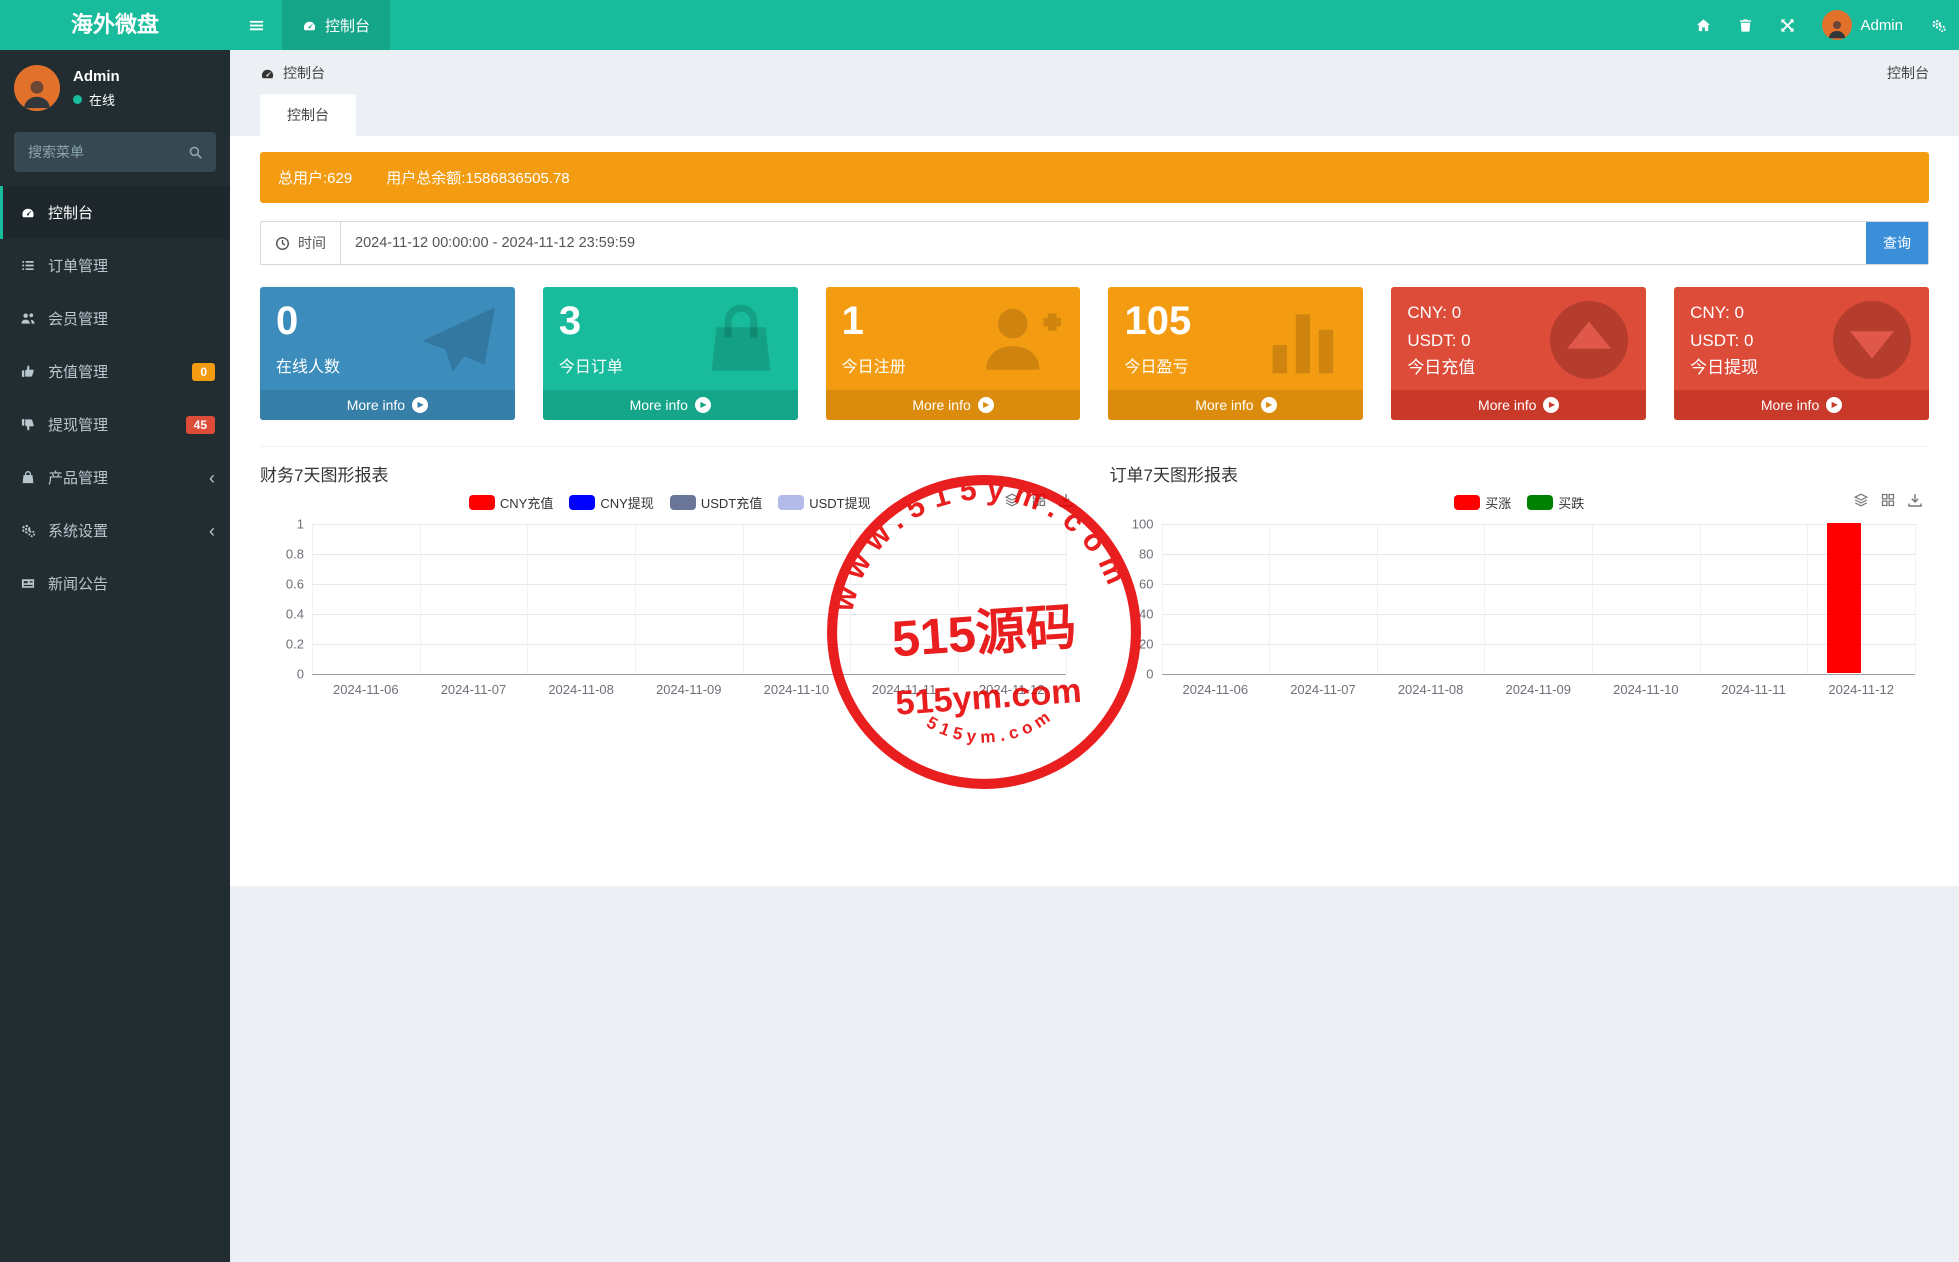  I want to click on query-button: 查询, so click(1897, 243).